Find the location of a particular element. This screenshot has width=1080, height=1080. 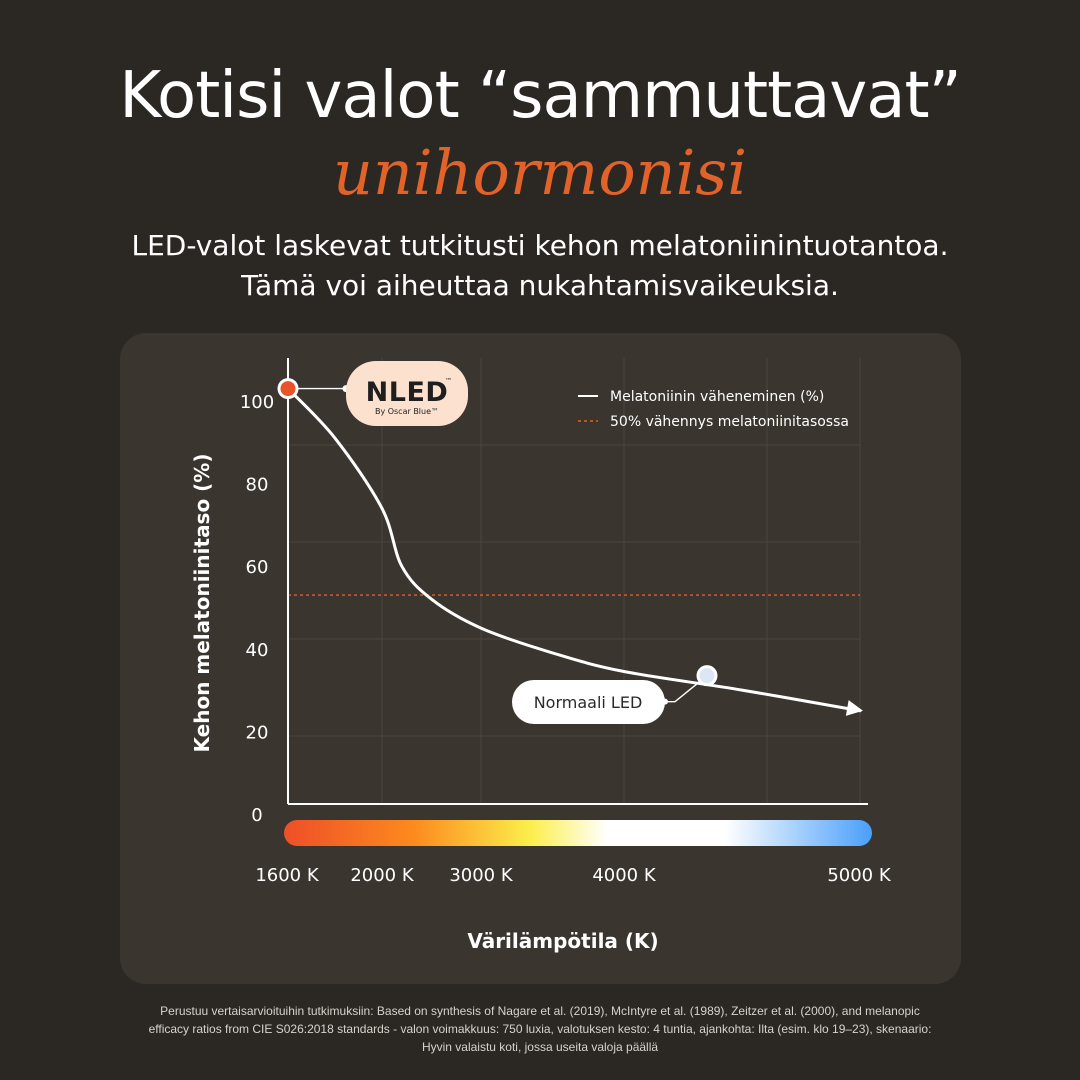

normal-led-callout: Normaali LED is located at coordinates (615, 694).